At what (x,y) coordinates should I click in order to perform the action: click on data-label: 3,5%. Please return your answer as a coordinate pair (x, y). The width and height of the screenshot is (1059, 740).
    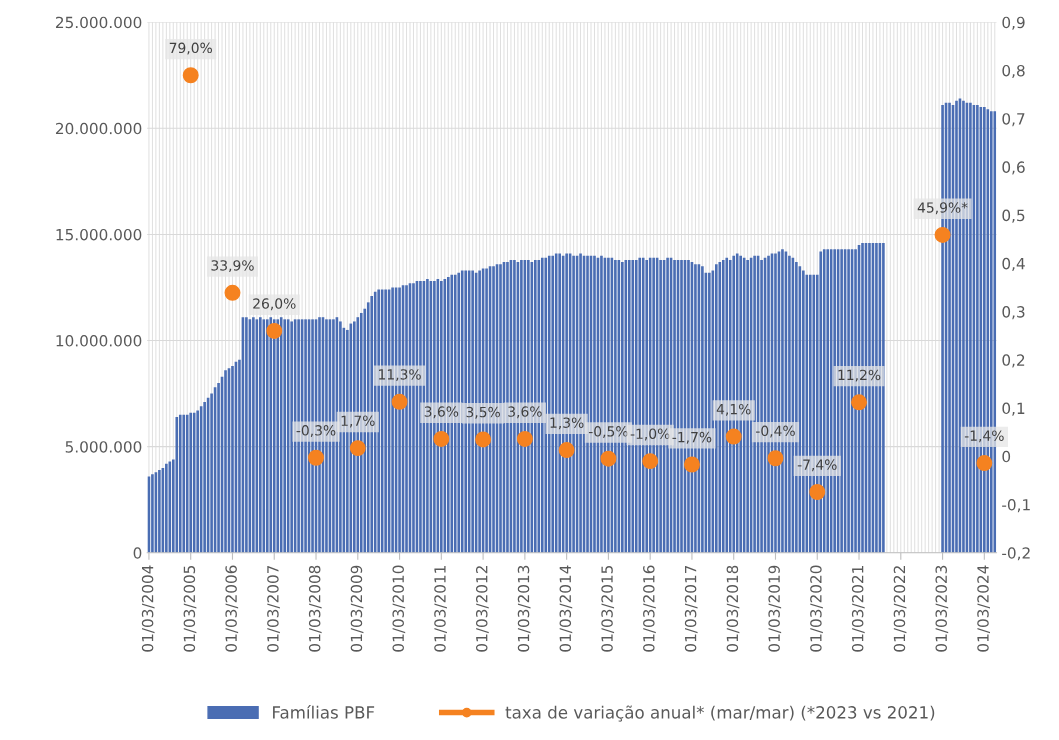
    Looking at the image, I should click on (483, 412).